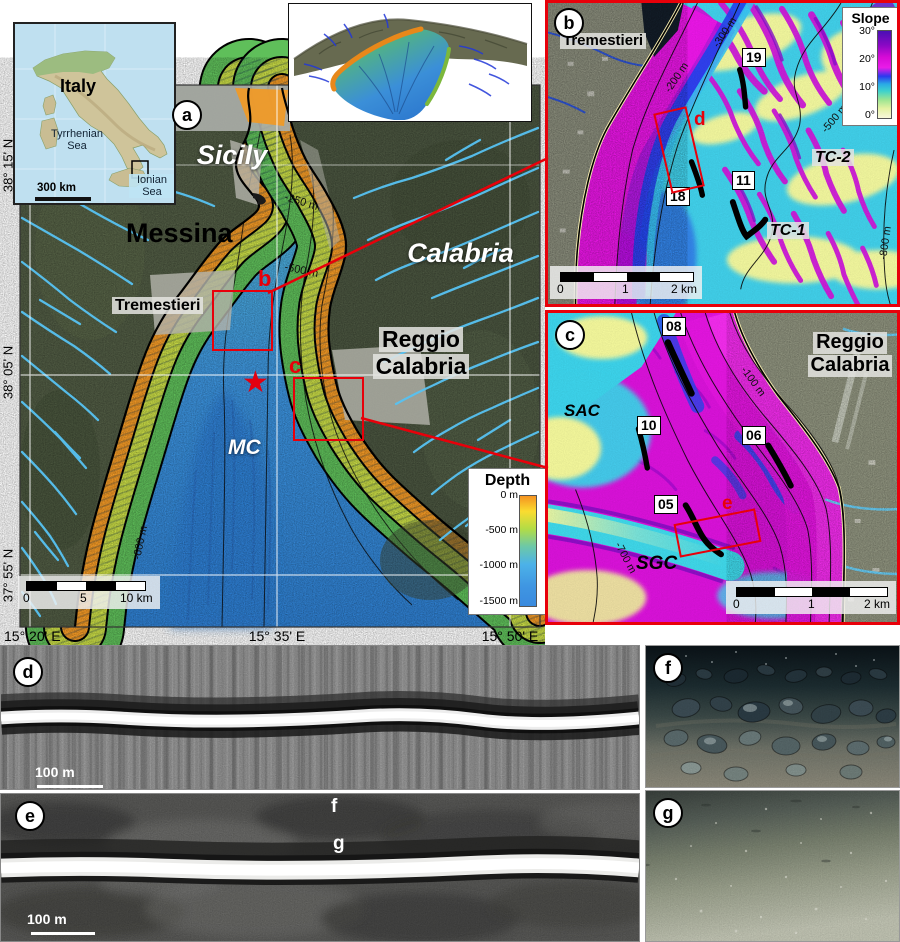 The image size is (900, 942). Describe the element at coordinates (498, 601) in the screenshot. I see `depth-tick: -1500 m` at that location.